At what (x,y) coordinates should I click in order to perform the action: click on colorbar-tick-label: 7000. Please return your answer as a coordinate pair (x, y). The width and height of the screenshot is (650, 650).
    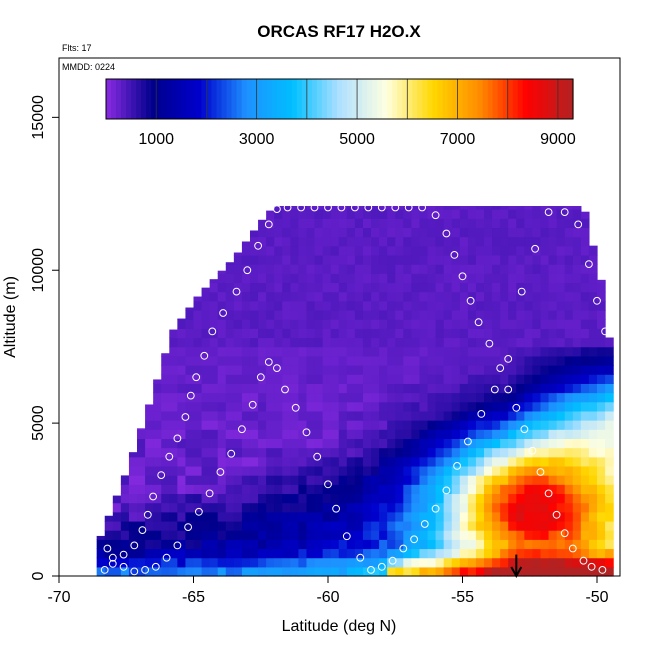
    Looking at the image, I should click on (458, 139).